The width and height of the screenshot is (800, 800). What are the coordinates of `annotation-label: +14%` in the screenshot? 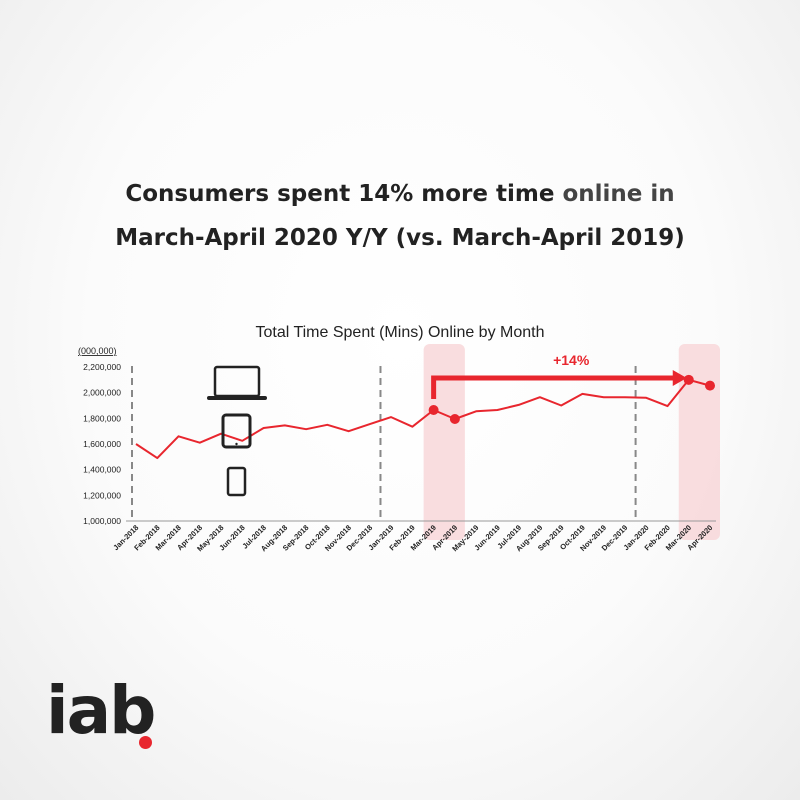 It's located at (571, 360).